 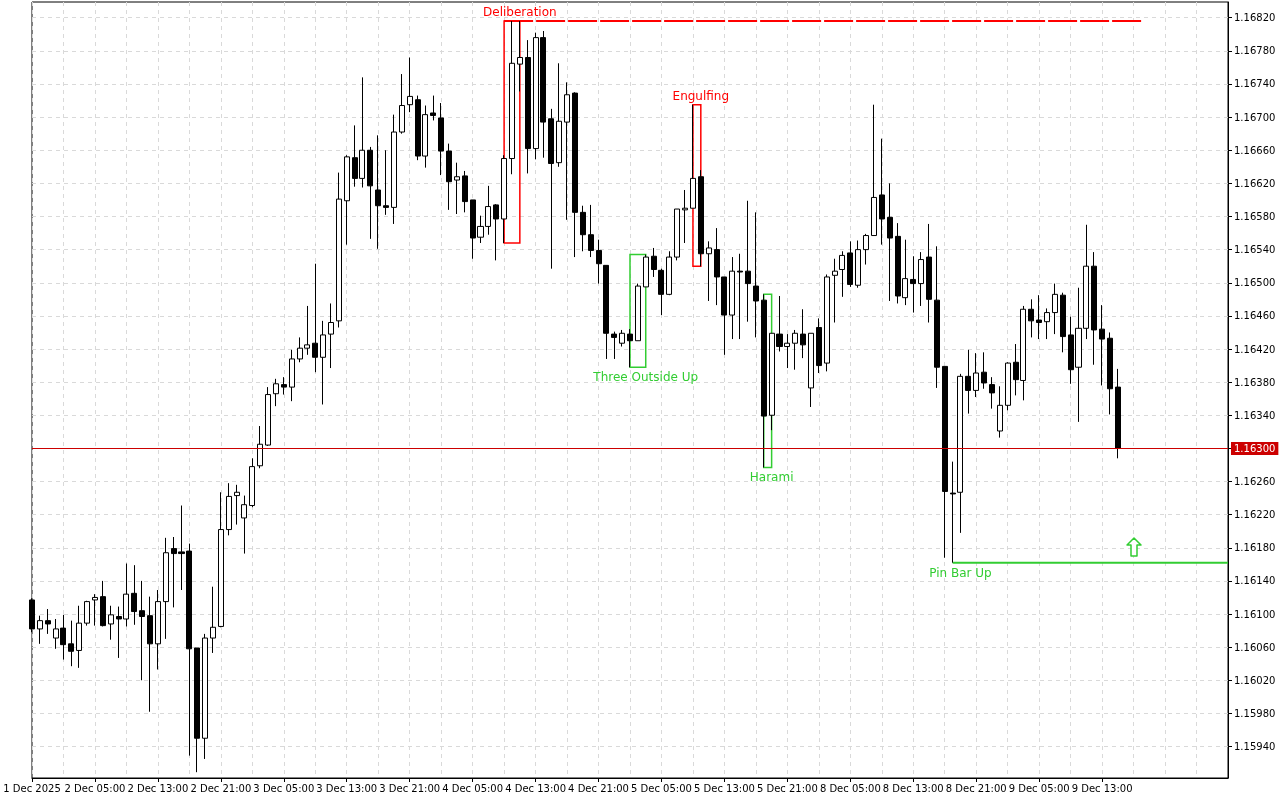 What do you see at coordinates (520, 12) in the screenshot?
I see `annotation: Deliberation` at bounding box center [520, 12].